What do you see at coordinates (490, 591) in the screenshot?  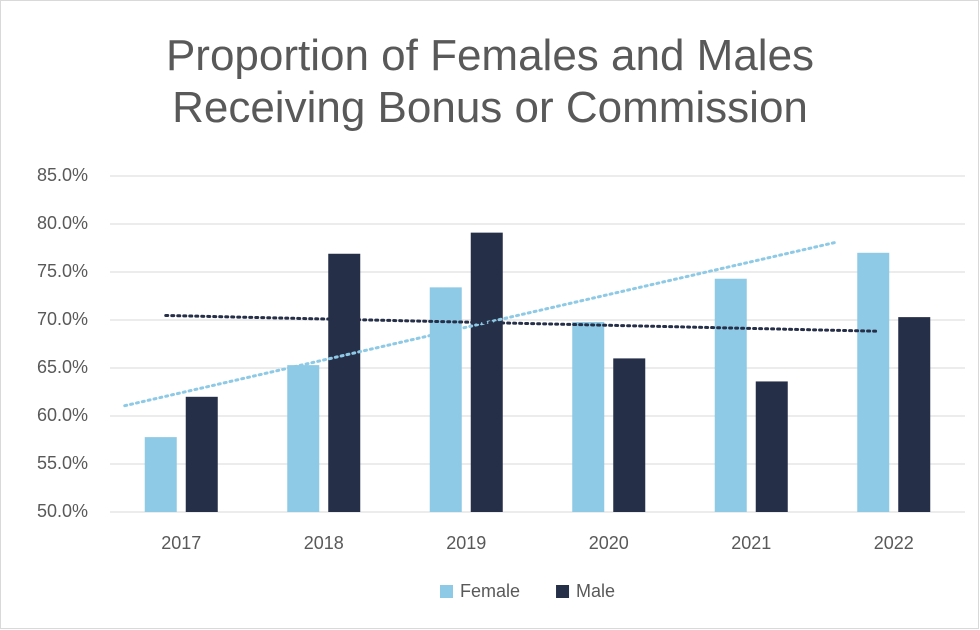 I see `legend-label: Female` at bounding box center [490, 591].